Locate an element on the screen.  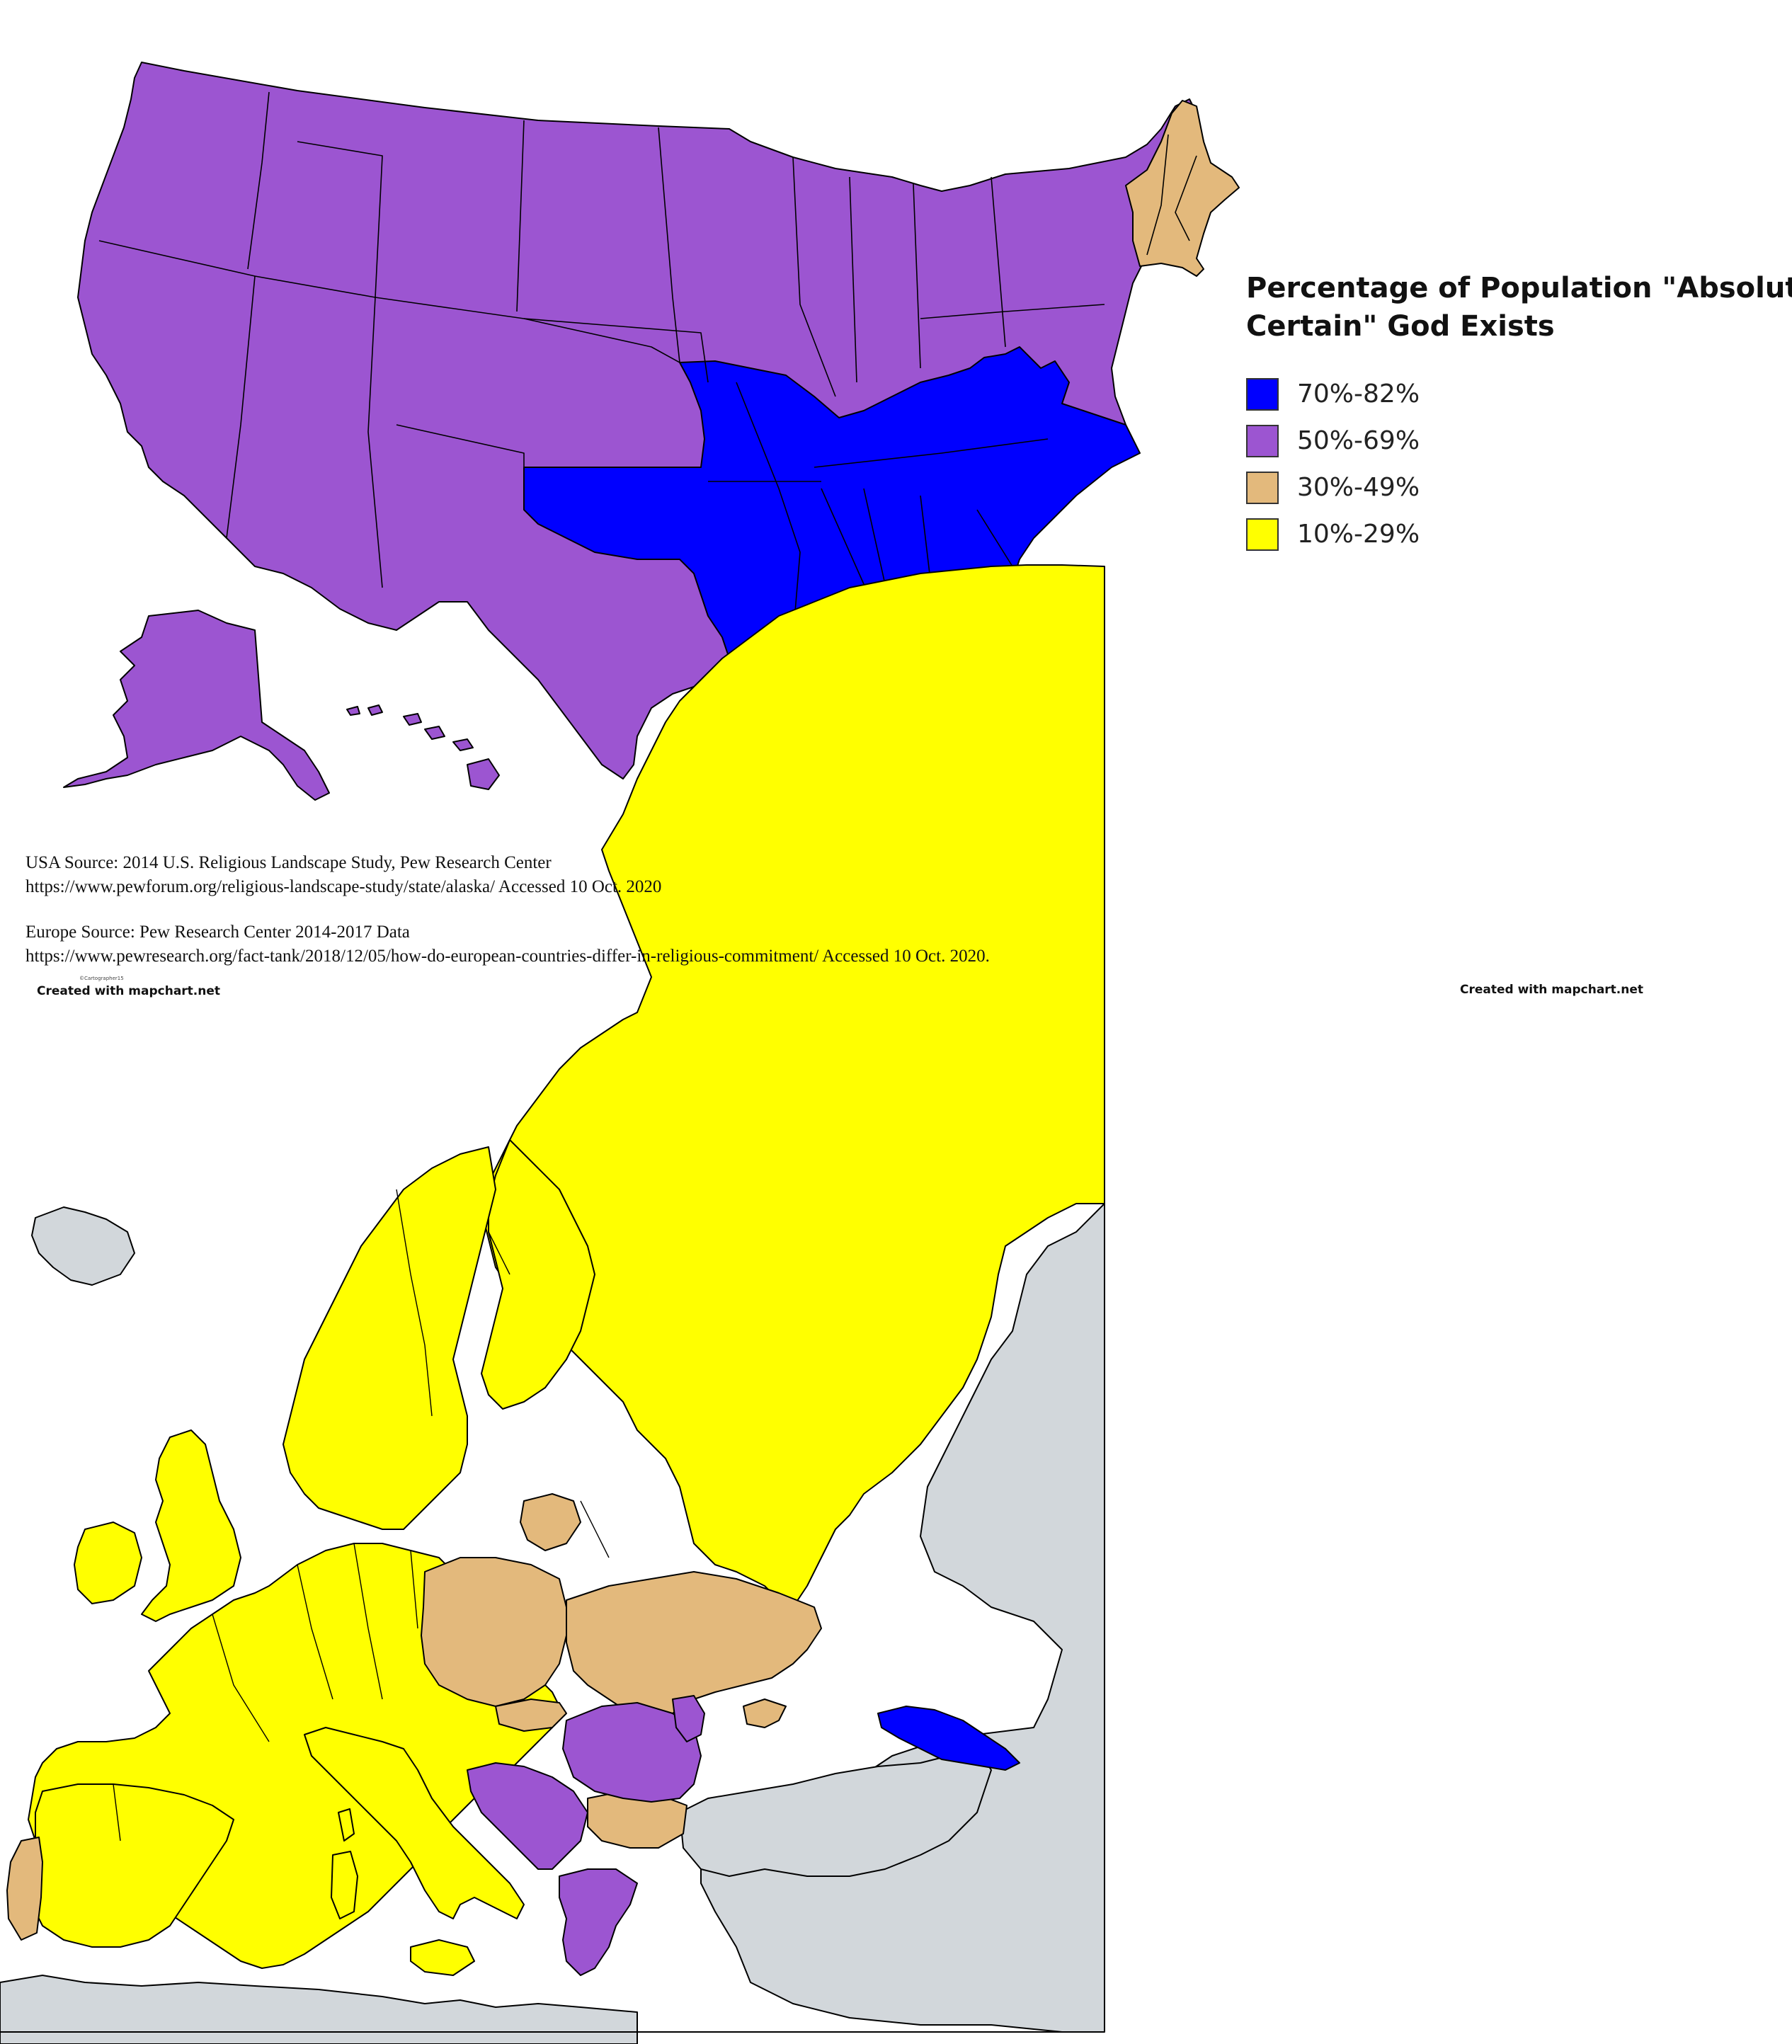
legend-item-10-29: 10%-29% is located at coordinates (1387, 535).